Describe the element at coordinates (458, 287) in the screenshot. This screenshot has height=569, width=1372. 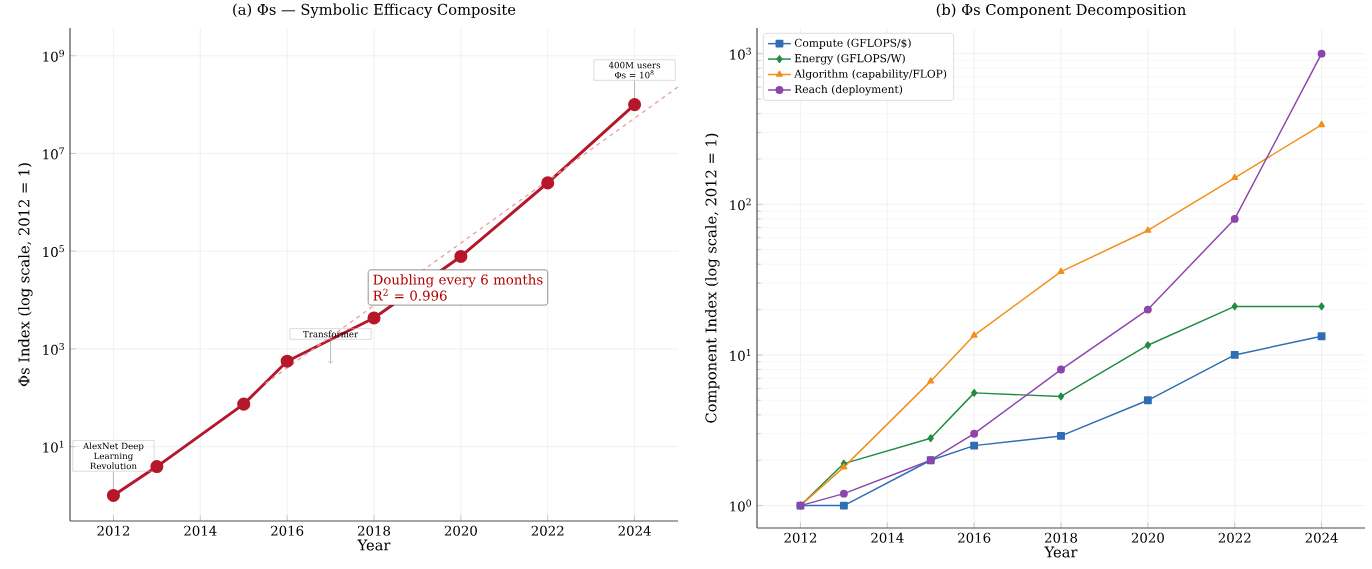
I see `annotation: Doubling every 6 months R$^{2}$ = 0.996` at that location.